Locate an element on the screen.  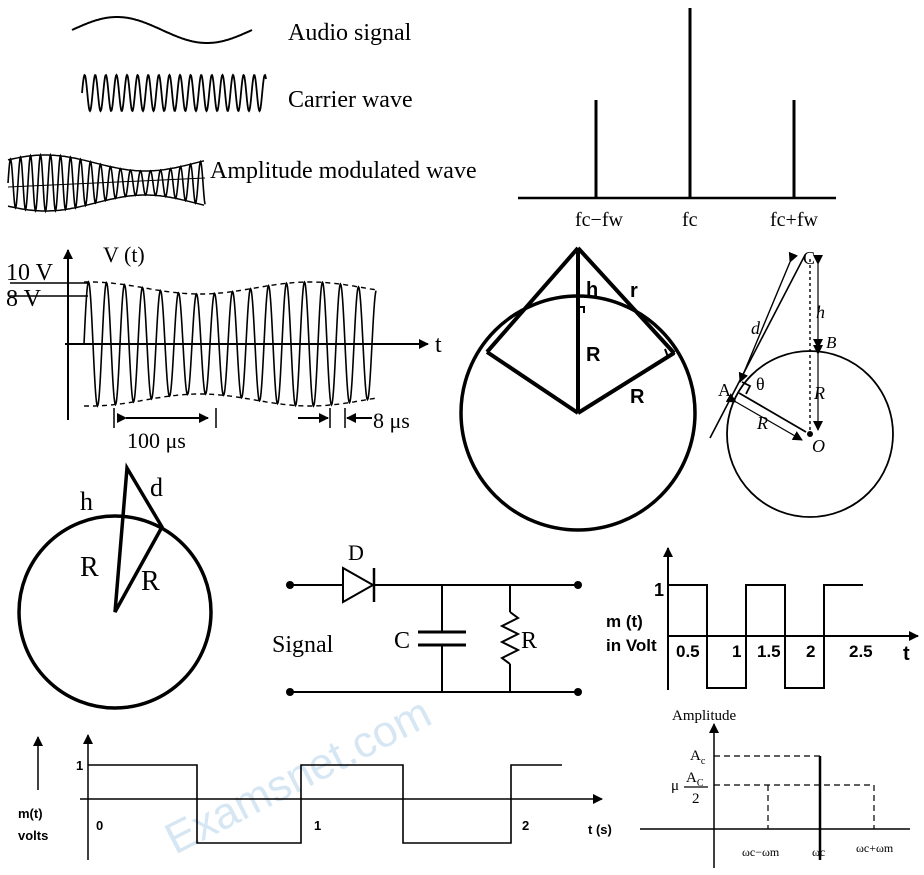
tangent-left is located at coordinates (532, 300).